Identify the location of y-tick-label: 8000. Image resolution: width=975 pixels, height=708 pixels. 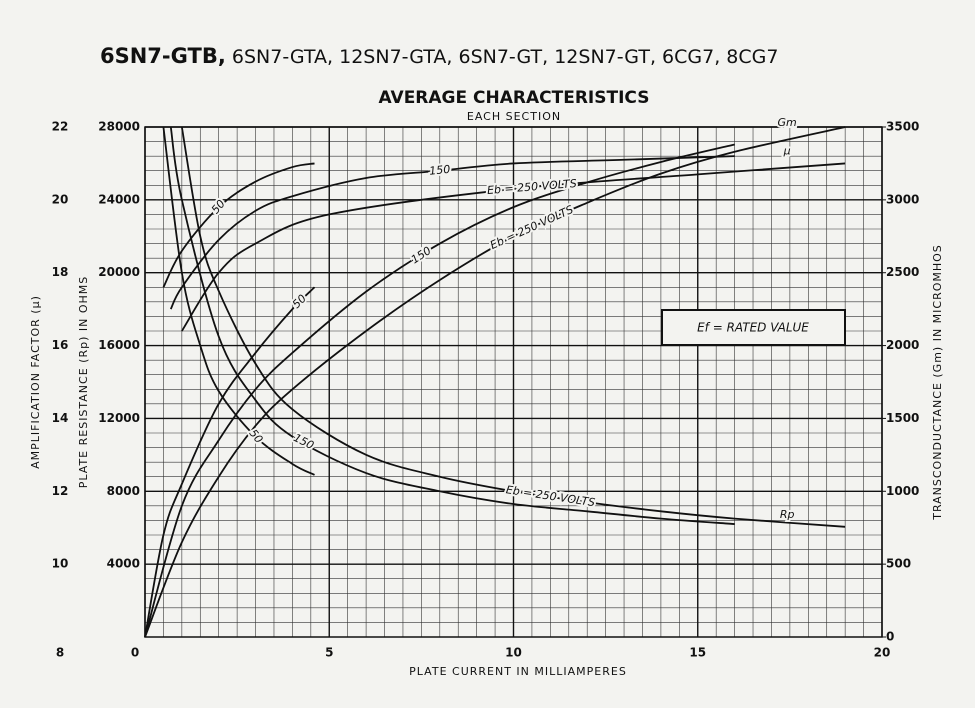
(123, 491).